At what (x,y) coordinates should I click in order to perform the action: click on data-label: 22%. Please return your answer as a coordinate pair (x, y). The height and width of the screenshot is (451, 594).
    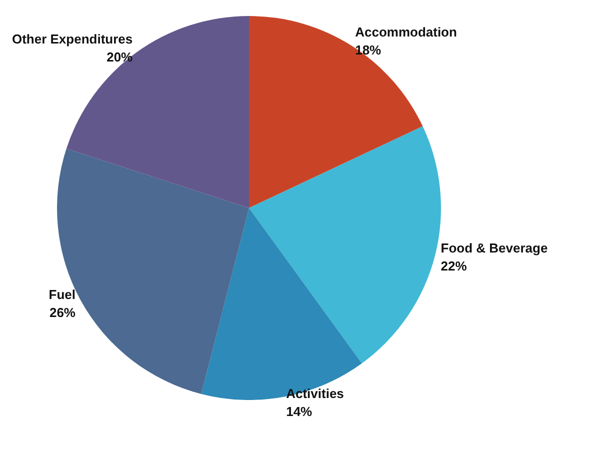
    Looking at the image, I should click on (454, 266).